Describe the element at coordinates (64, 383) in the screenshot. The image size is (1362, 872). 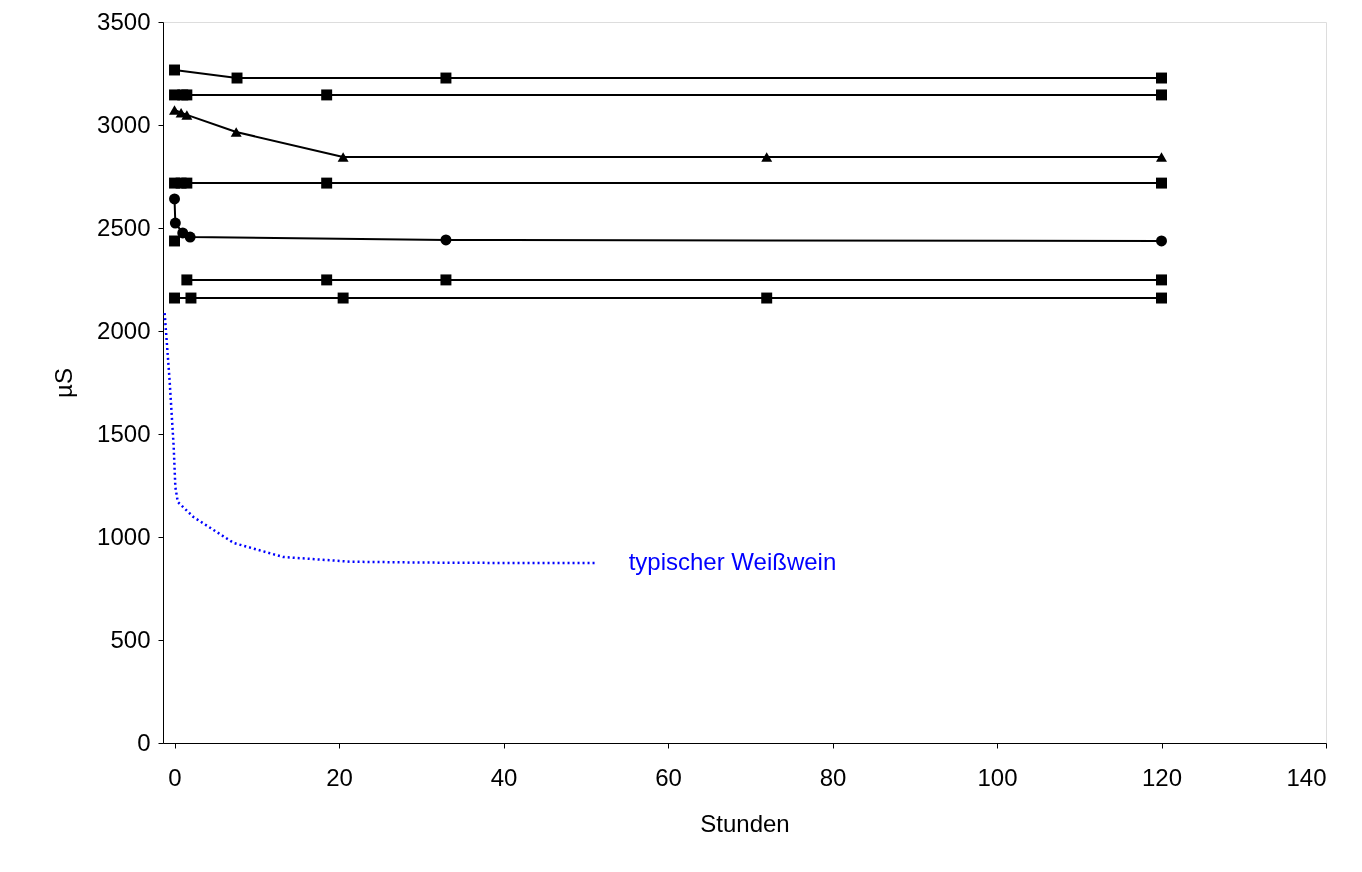
I see `y-axis-title: µS` at that location.